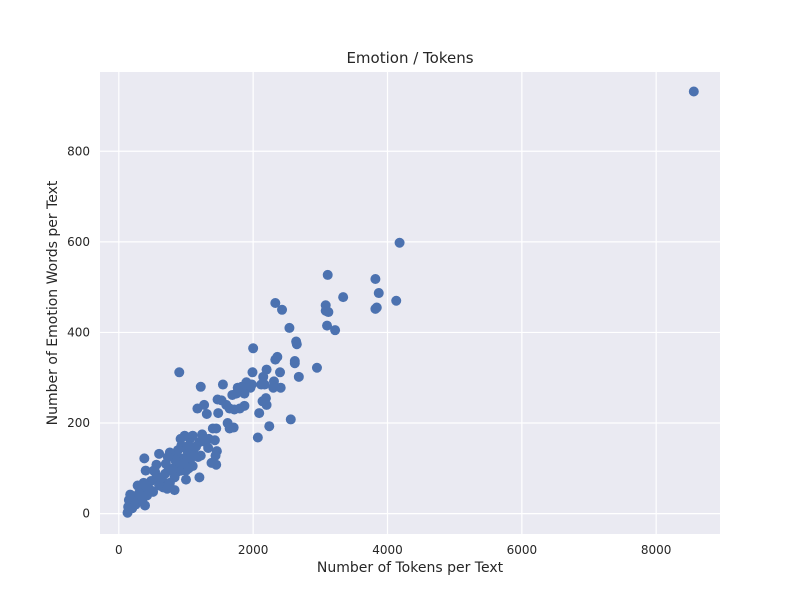 The image size is (800, 600). What do you see at coordinates (410, 568) in the screenshot?
I see `x-axis-label: Number of Tokens per Text` at bounding box center [410, 568].